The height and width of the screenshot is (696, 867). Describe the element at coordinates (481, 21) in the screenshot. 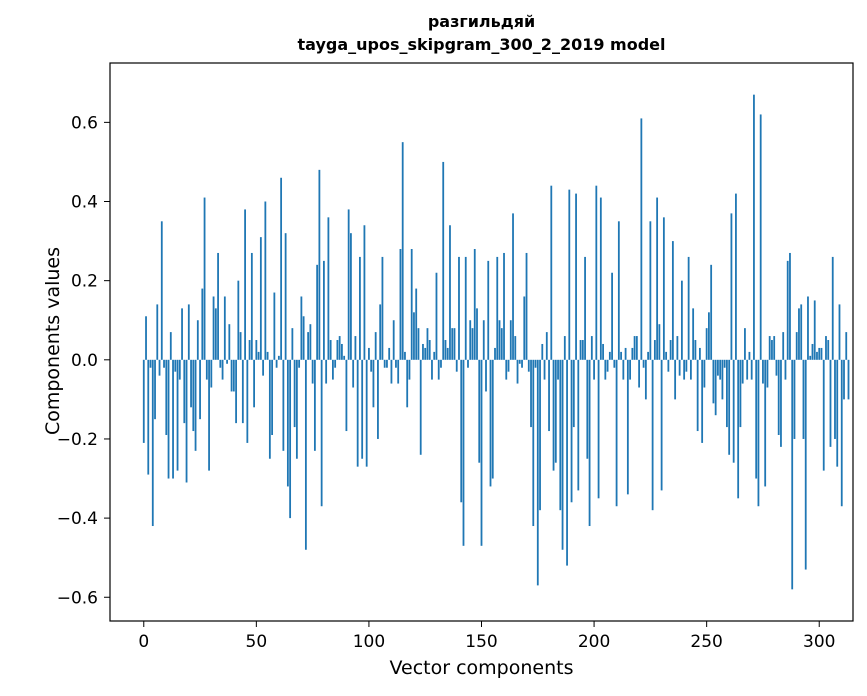

I see `chart-title: разгильдяй` at that location.